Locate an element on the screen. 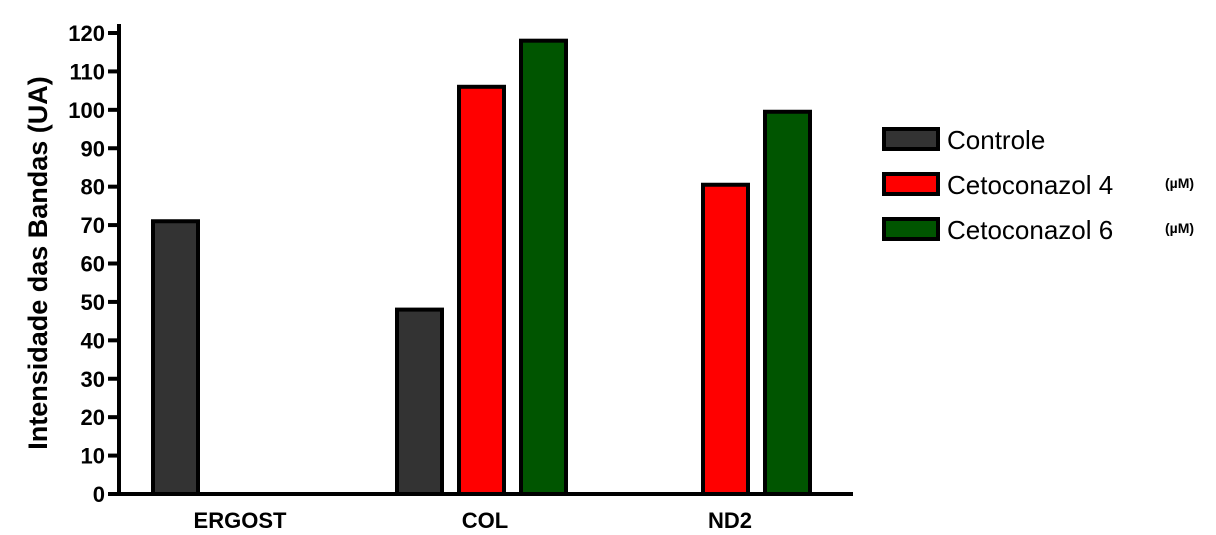  y-tick-label: 100 is located at coordinates (86, 110).